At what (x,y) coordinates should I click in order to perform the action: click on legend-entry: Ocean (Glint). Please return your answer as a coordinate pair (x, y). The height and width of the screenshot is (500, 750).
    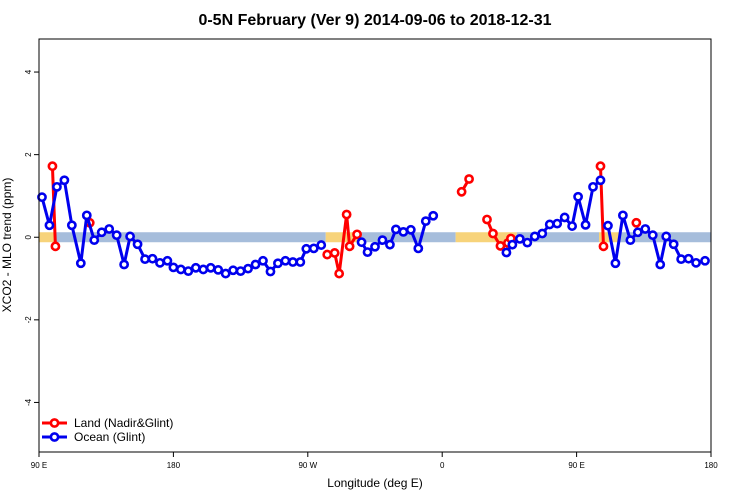
    Looking at the image, I should click on (93, 437).